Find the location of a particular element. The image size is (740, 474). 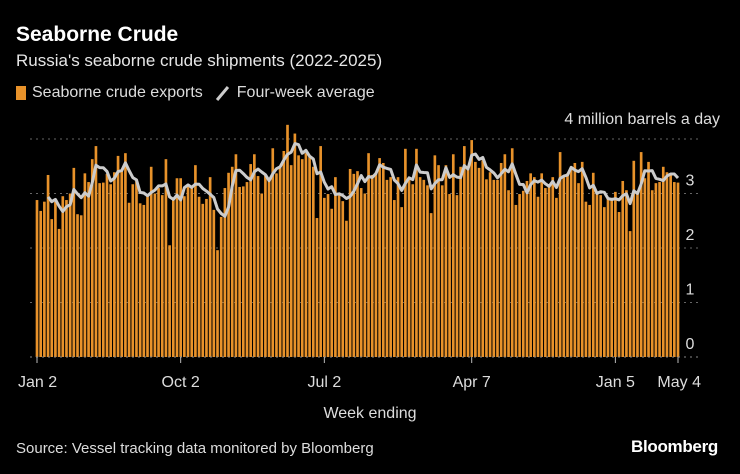

y-tick-label: 0 is located at coordinates (690, 344).